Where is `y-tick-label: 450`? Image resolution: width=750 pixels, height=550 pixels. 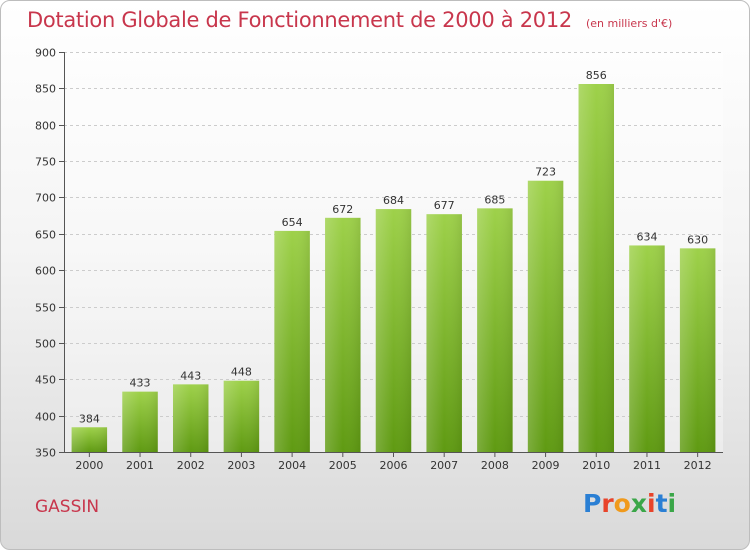
y-tick-label: 450 is located at coordinates (45, 380).